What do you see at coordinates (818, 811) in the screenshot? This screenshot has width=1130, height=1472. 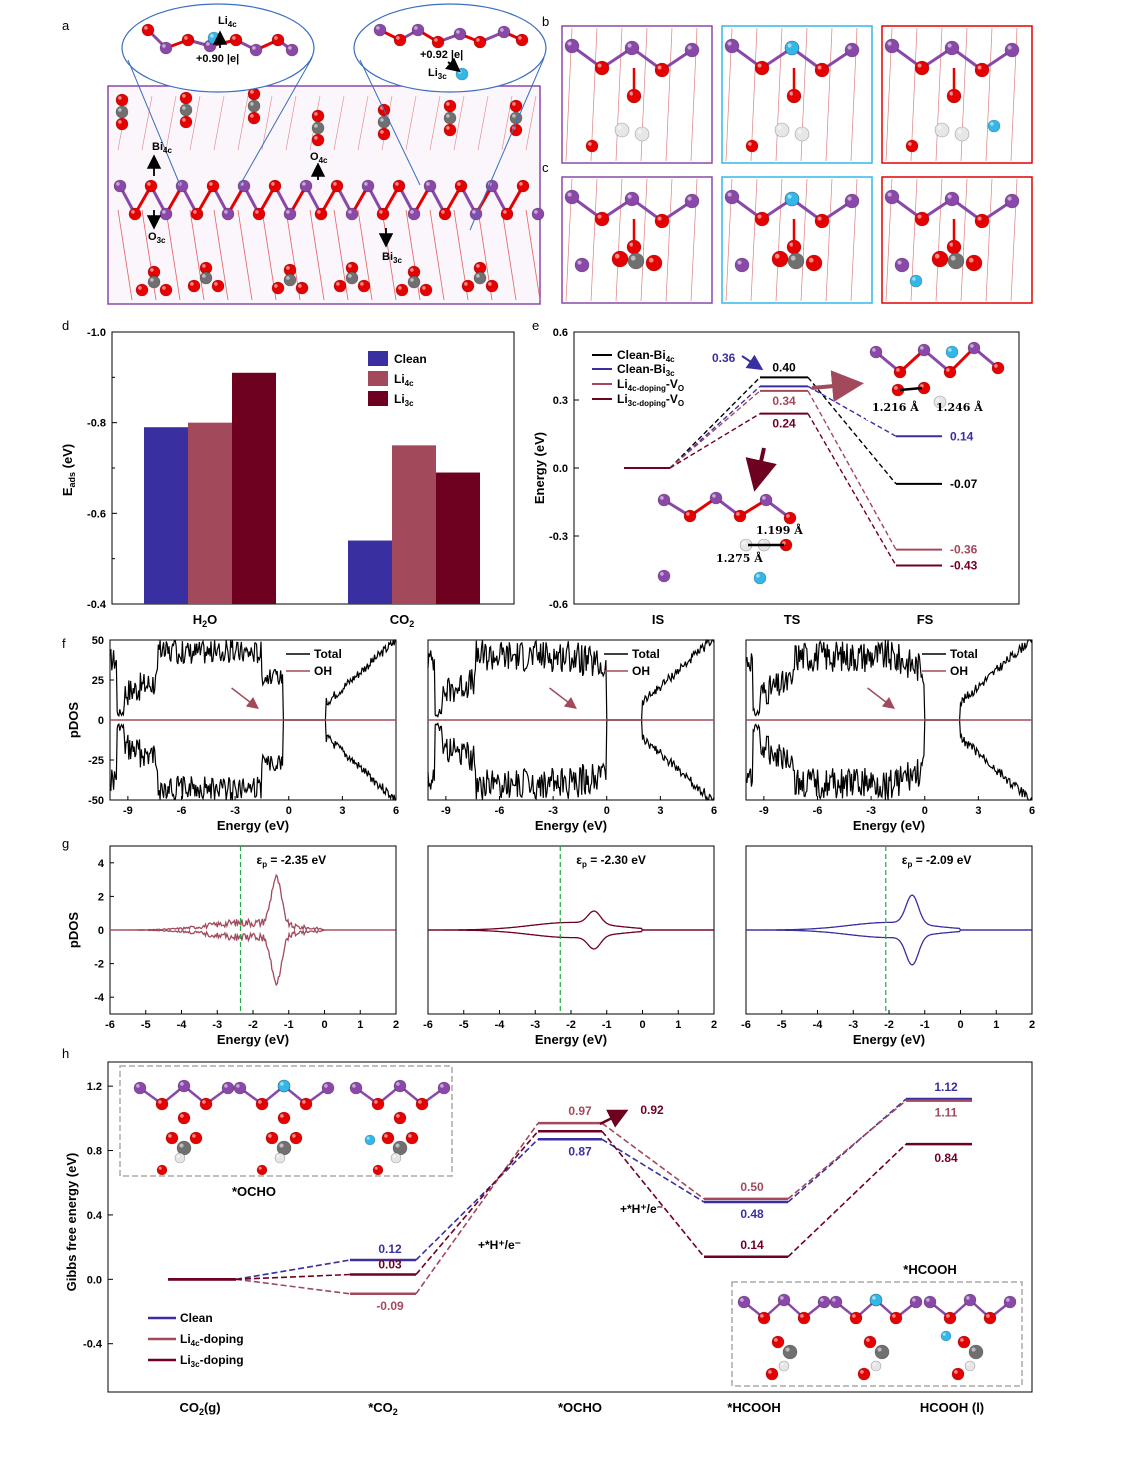 I see `f-x-tick-label: -6` at bounding box center [818, 811].